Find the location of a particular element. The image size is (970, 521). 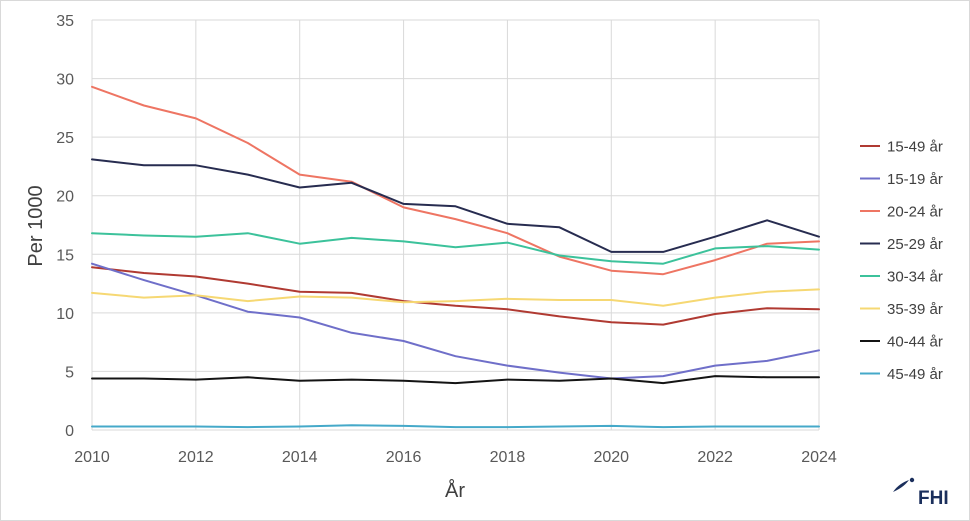

legend-label: 20-24 år is located at coordinates (915, 212).